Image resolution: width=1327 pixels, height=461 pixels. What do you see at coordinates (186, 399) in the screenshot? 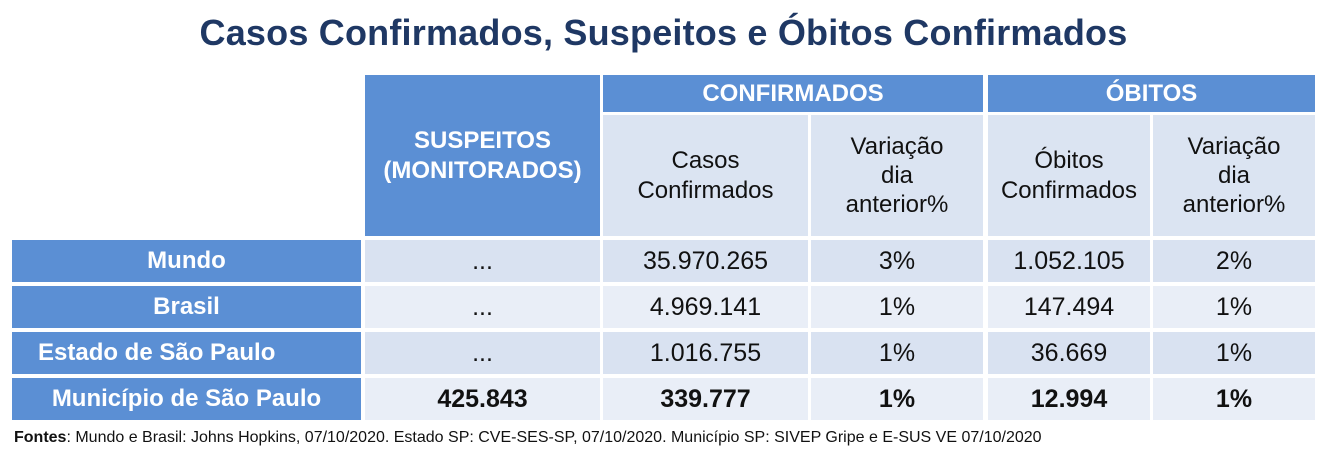
I see `row-label-municipio-sp: Município de São Paulo` at bounding box center [186, 399].